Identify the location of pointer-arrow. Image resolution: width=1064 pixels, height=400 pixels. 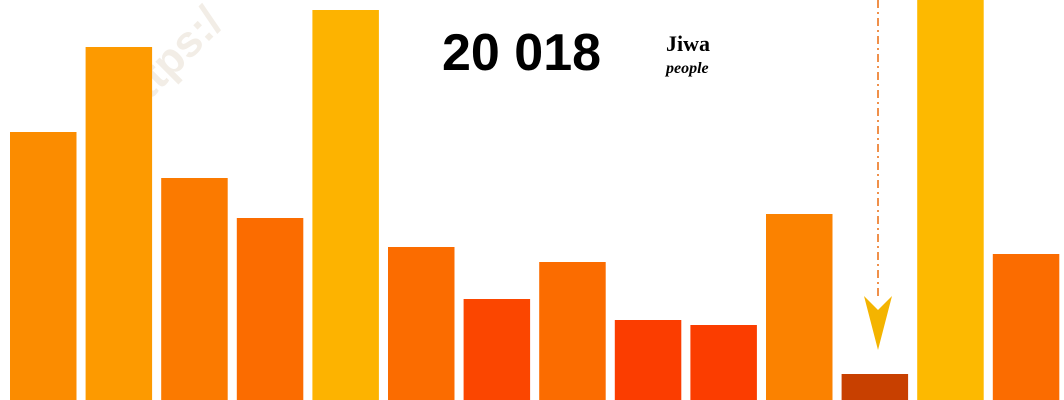
(878, 323).